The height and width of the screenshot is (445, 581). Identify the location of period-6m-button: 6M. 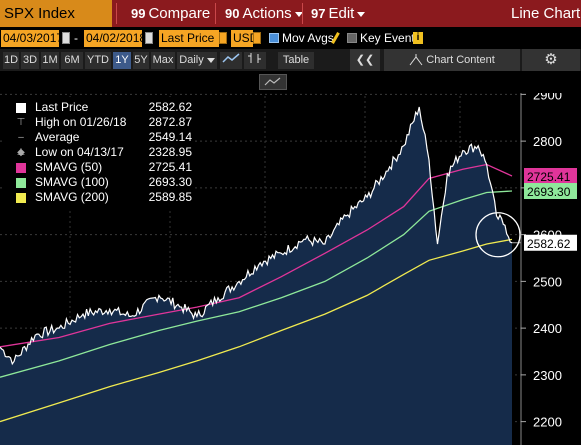
(72, 60).